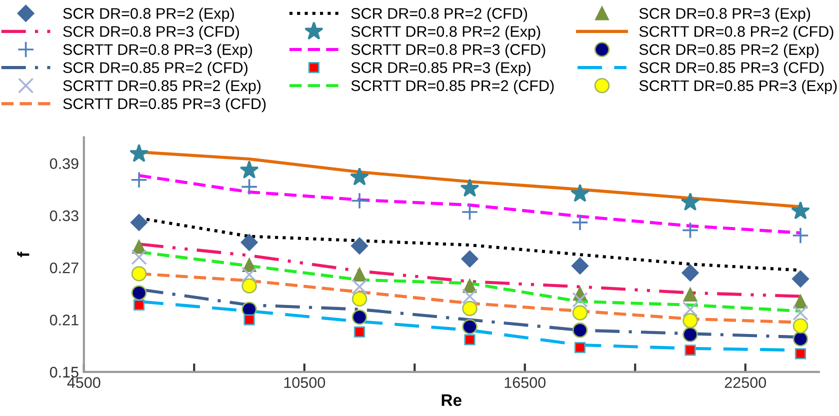 Image resolution: width=839 pixels, height=416 pixels. Describe the element at coordinates (439, 15) in the screenshot. I see `legend-label: SCR DR=0.8 PR=2 (CFD)` at that location.